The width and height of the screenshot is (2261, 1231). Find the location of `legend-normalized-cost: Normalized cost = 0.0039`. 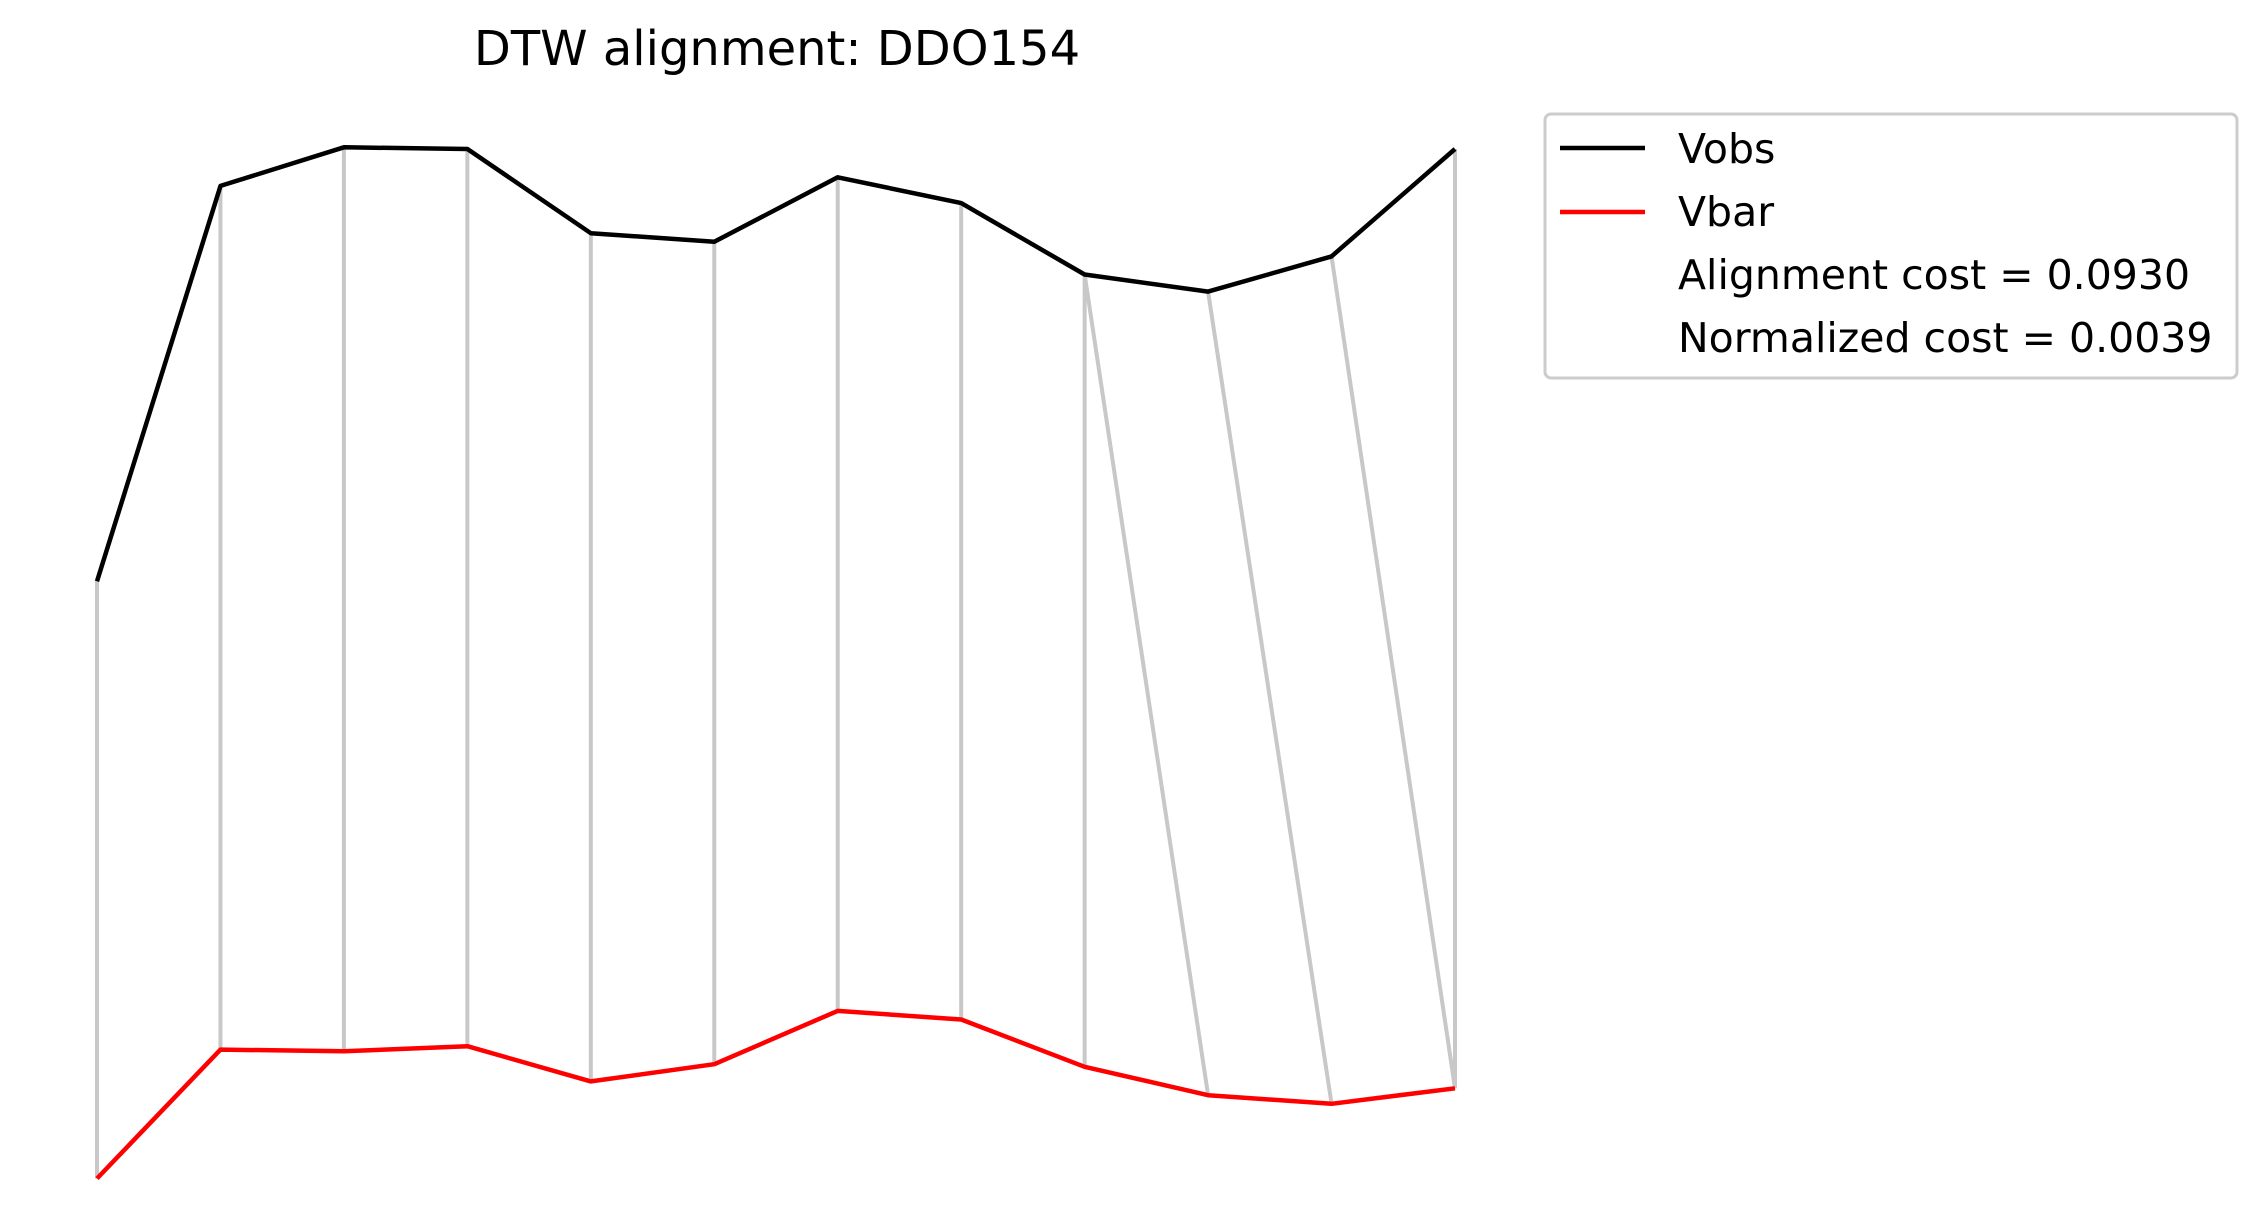

legend-normalized-cost: Normalized cost = 0.0039 is located at coordinates (1945, 338).